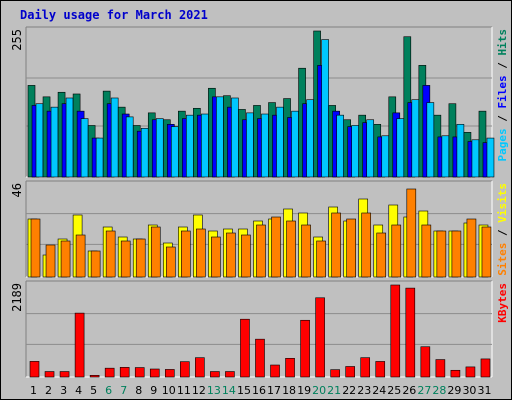  What do you see at coordinates (334, 390) in the screenshot?
I see `x-tick-label-21: 21` at bounding box center [334, 390].